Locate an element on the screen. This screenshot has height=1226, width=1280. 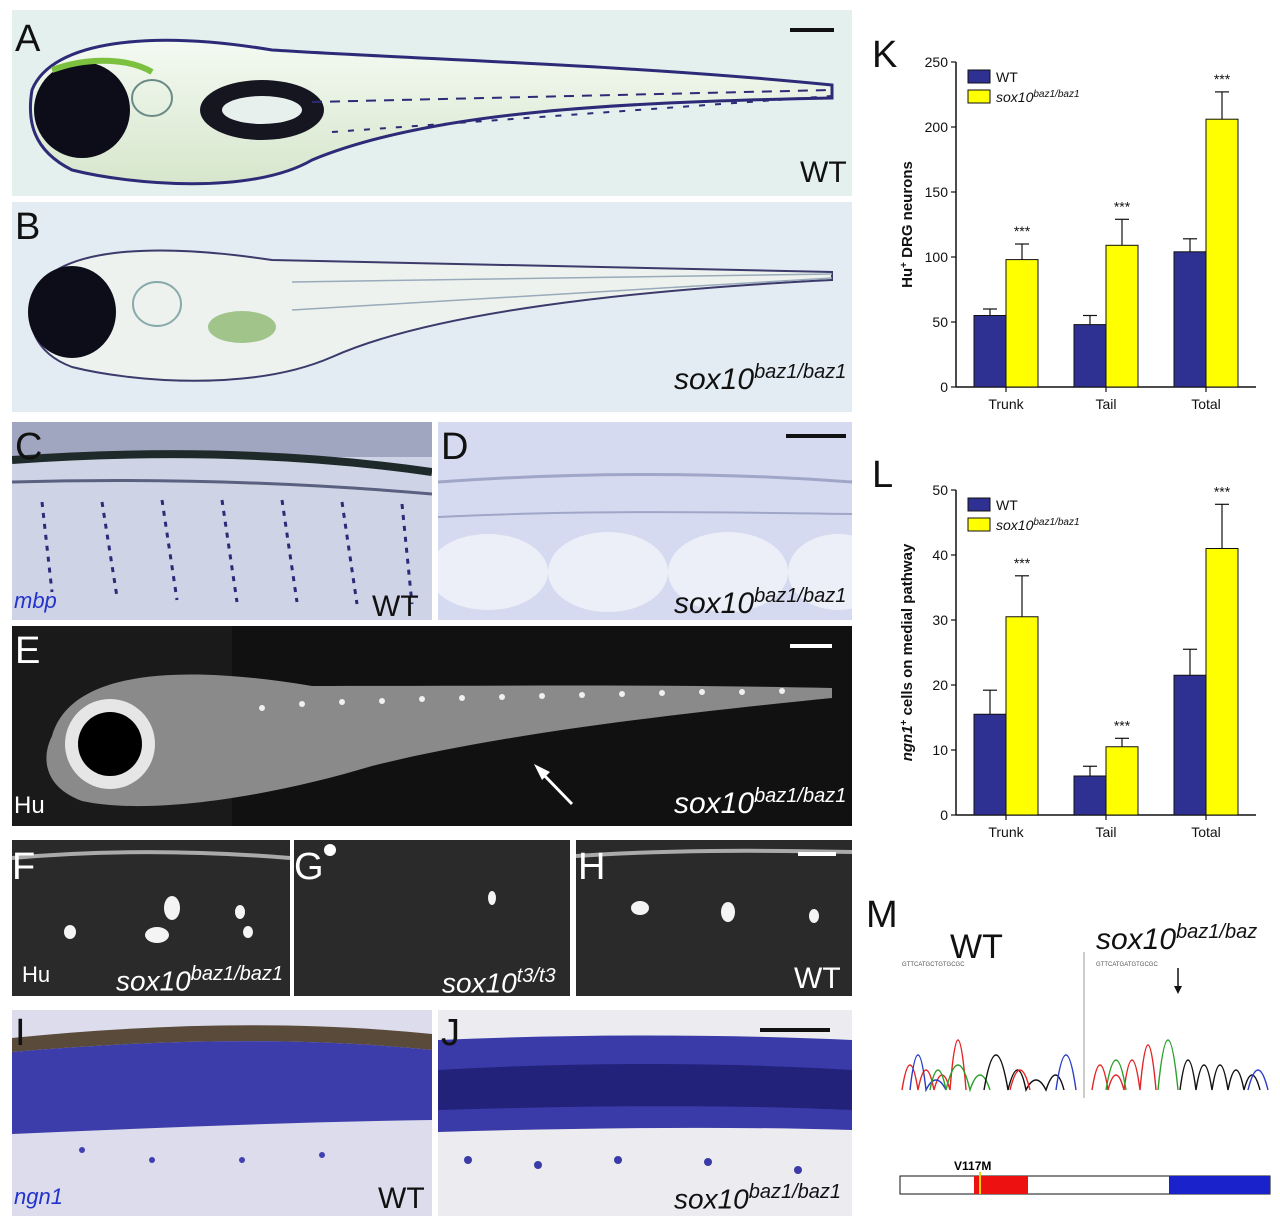
legend-label-wt: WT is located at coordinates (1007, 505).